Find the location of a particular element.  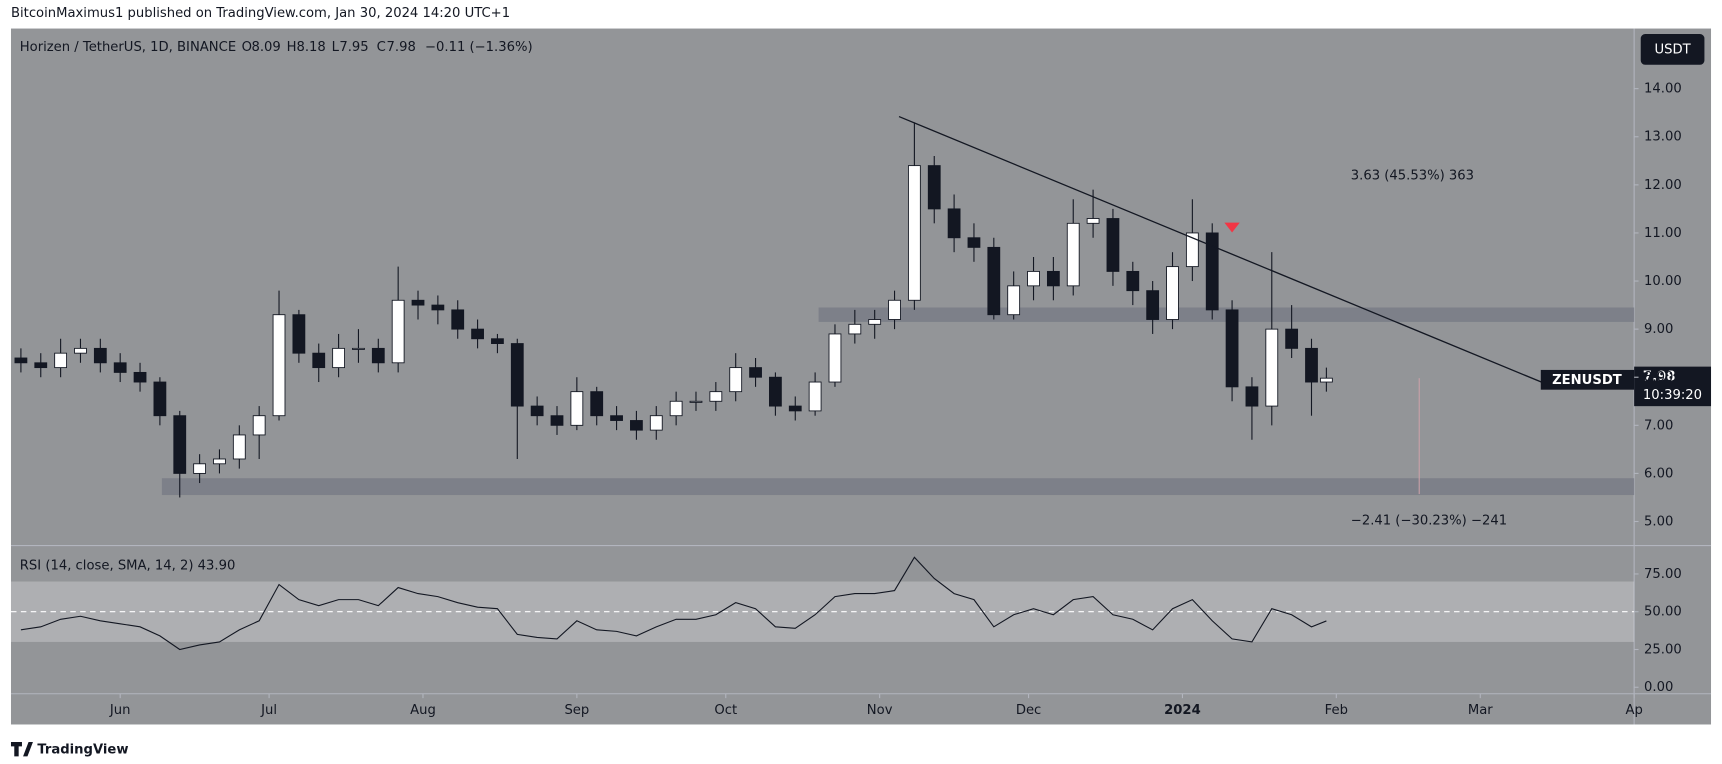

x-tick-label: Oct is located at coordinates (725, 710).